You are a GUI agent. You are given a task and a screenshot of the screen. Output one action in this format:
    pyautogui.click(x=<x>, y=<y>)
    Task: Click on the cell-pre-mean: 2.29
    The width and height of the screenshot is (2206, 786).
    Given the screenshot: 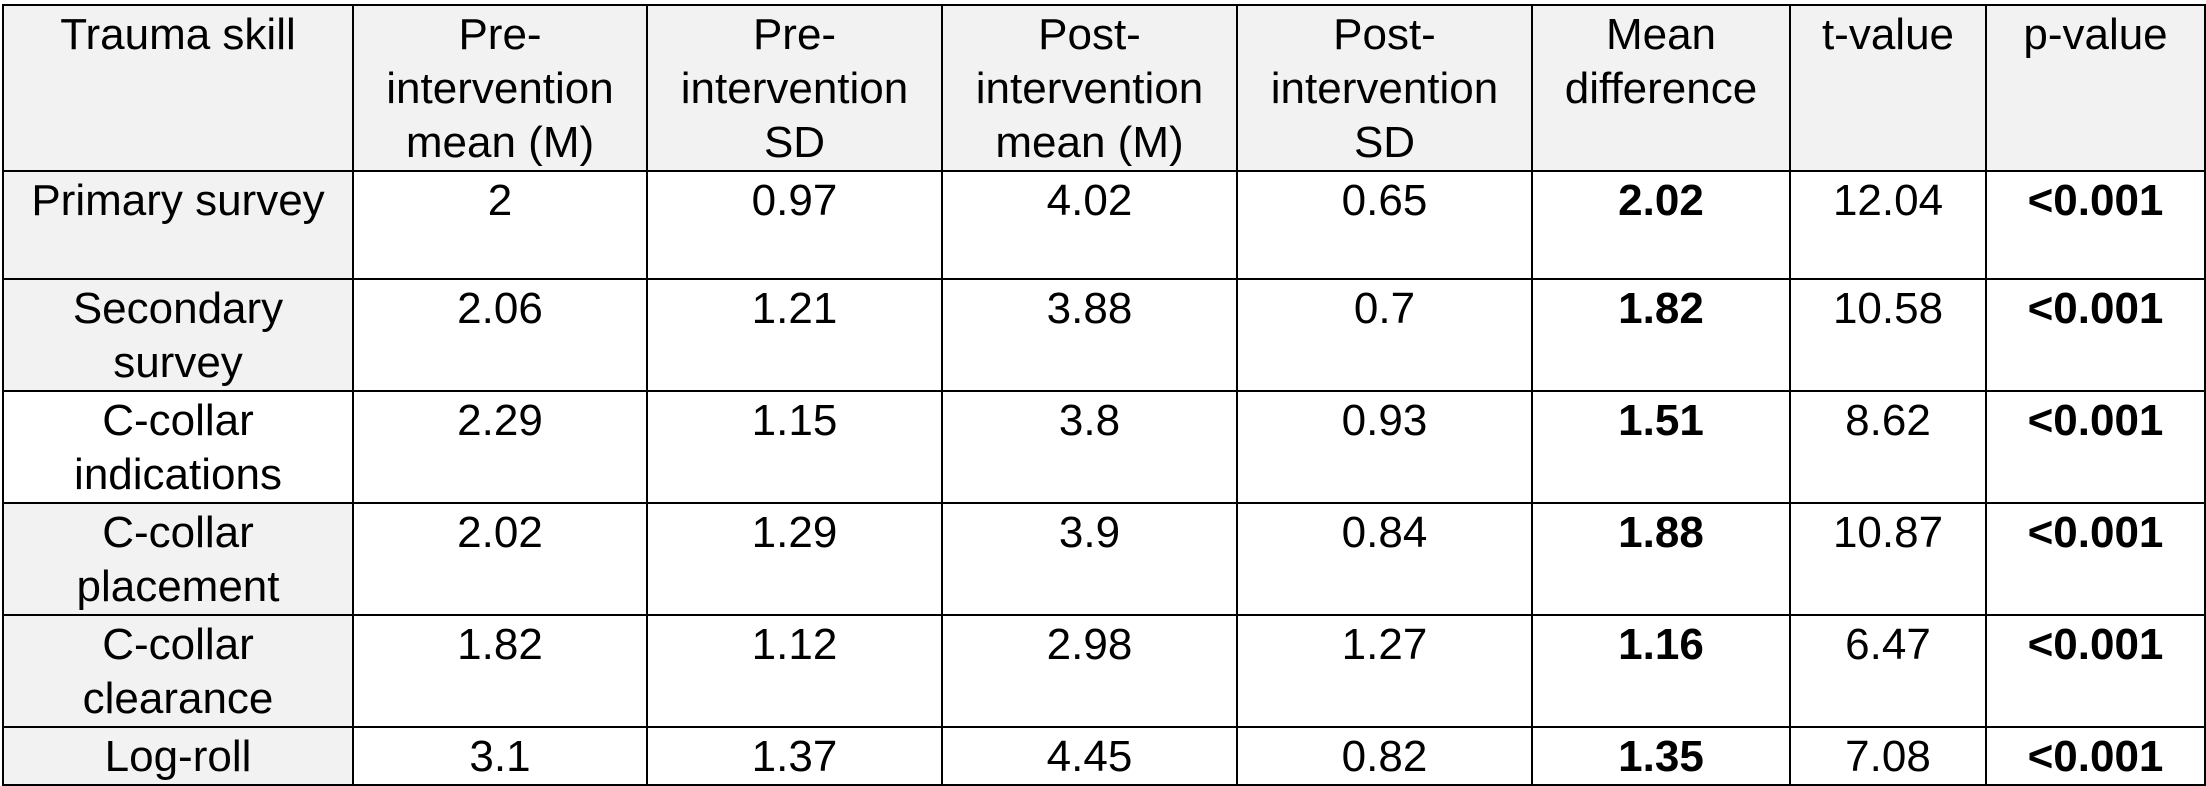 What is the action you would take?
    pyautogui.click(x=500, y=447)
    